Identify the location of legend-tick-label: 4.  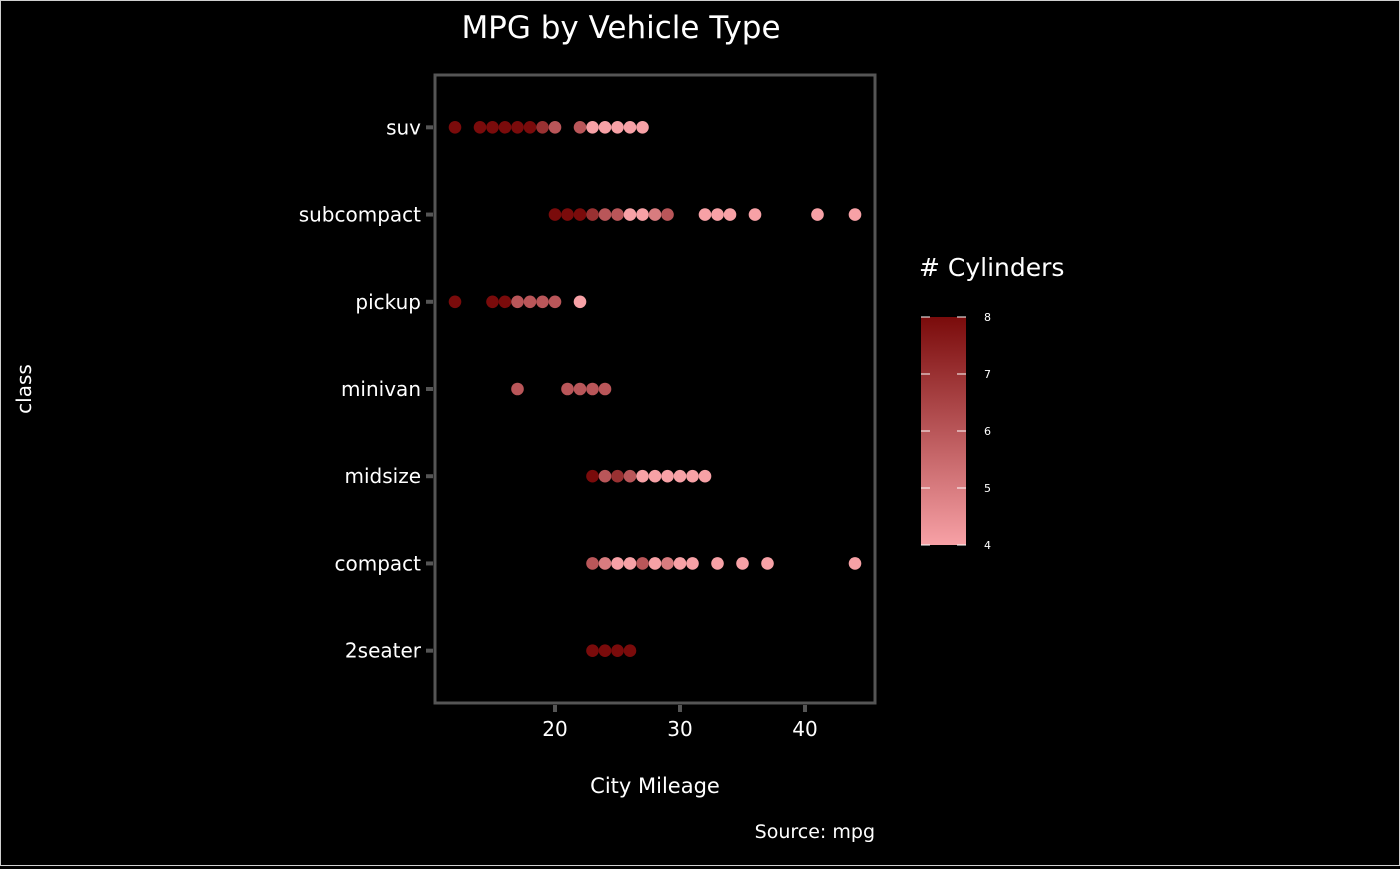
(987, 545).